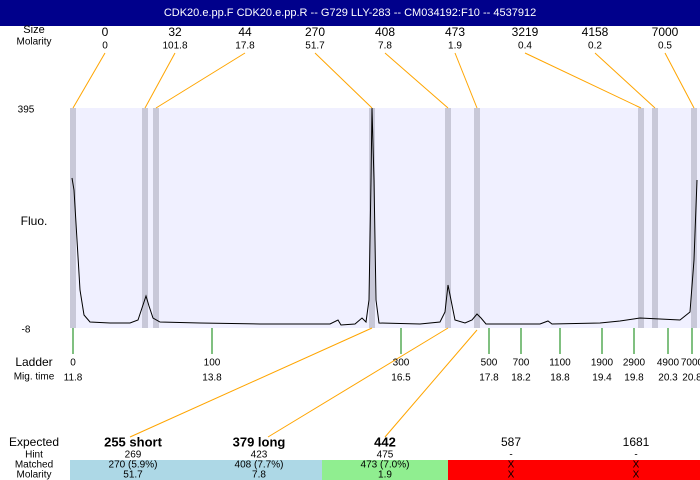 This screenshot has width=700, height=480. What do you see at coordinates (212, 378) in the screenshot?
I see `ladder-time: 13.8` at bounding box center [212, 378].